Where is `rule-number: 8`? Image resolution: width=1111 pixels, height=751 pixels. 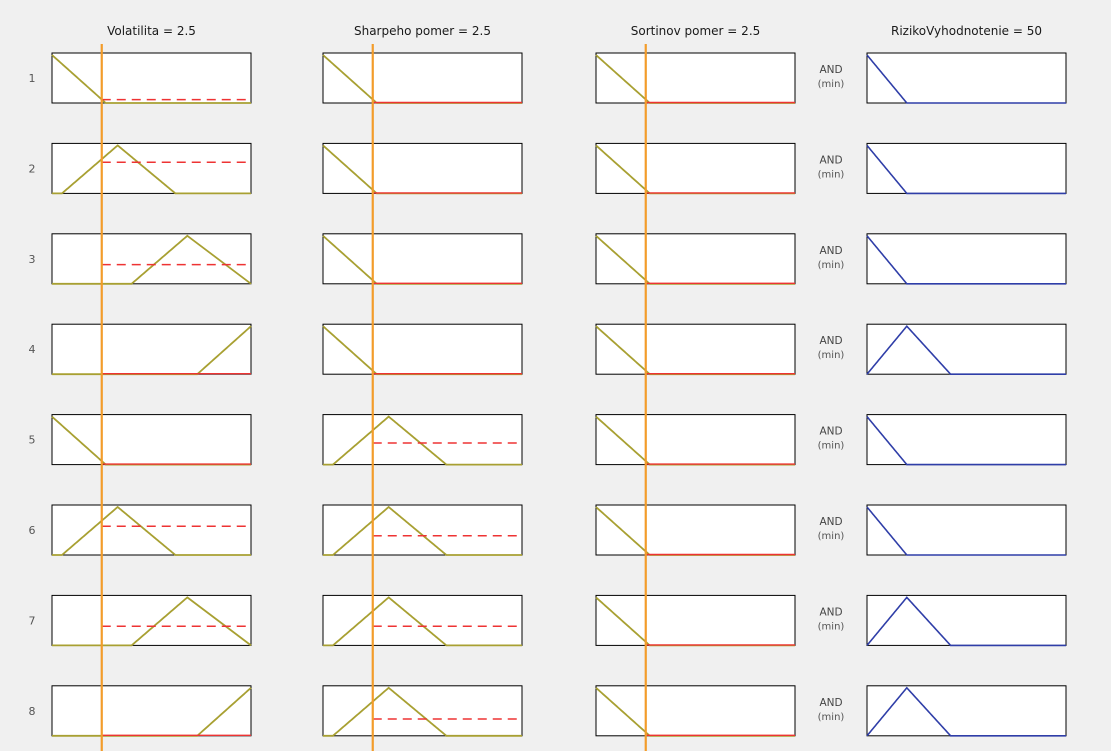
rule-number: 8 is located at coordinates (32, 711).